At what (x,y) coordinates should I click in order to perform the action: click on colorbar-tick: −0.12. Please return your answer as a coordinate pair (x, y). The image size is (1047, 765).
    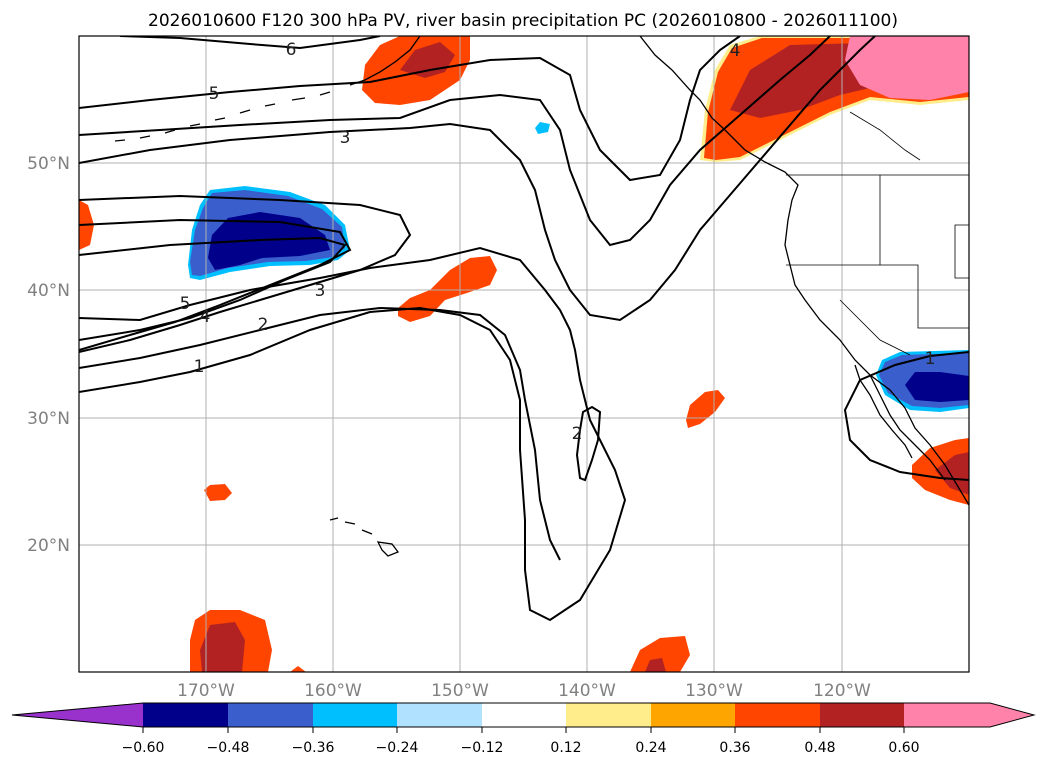
    Looking at the image, I should click on (482, 748).